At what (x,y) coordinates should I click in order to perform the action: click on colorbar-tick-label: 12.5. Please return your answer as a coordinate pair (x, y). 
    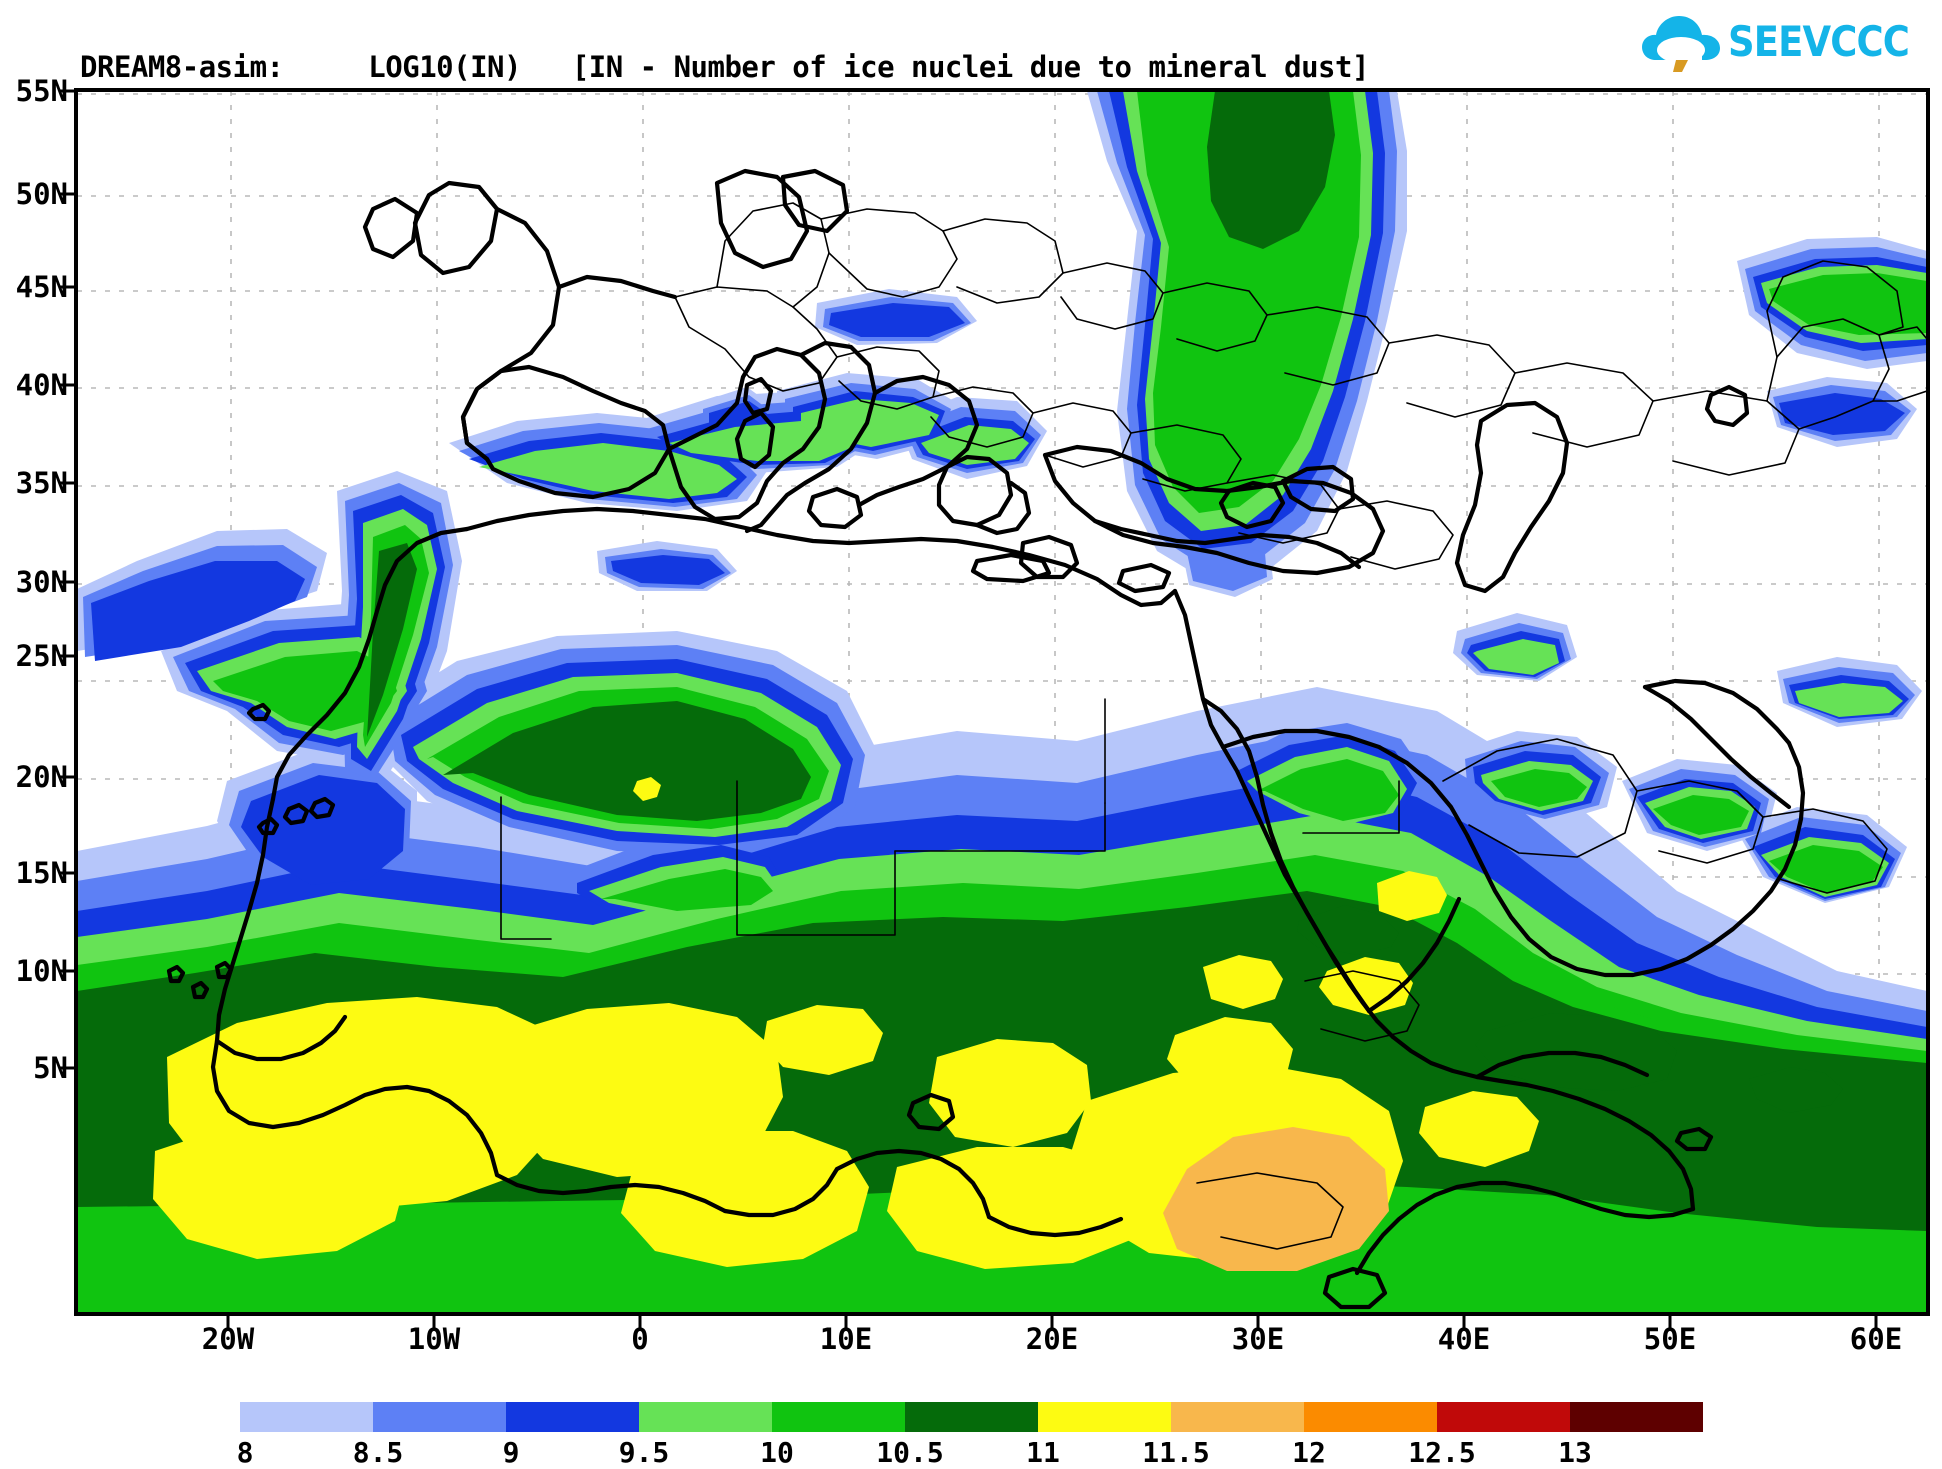
    Looking at the image, I should click on (1442, 1452).